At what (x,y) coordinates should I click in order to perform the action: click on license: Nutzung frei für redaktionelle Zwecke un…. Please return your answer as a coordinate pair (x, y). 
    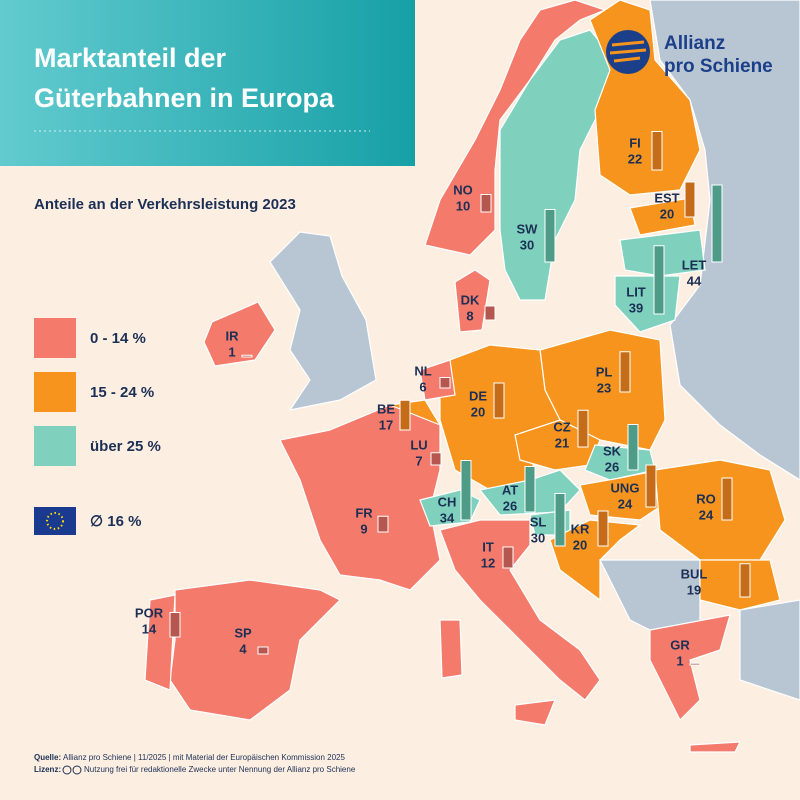
    Looking at the image, I should click on (220, 769).